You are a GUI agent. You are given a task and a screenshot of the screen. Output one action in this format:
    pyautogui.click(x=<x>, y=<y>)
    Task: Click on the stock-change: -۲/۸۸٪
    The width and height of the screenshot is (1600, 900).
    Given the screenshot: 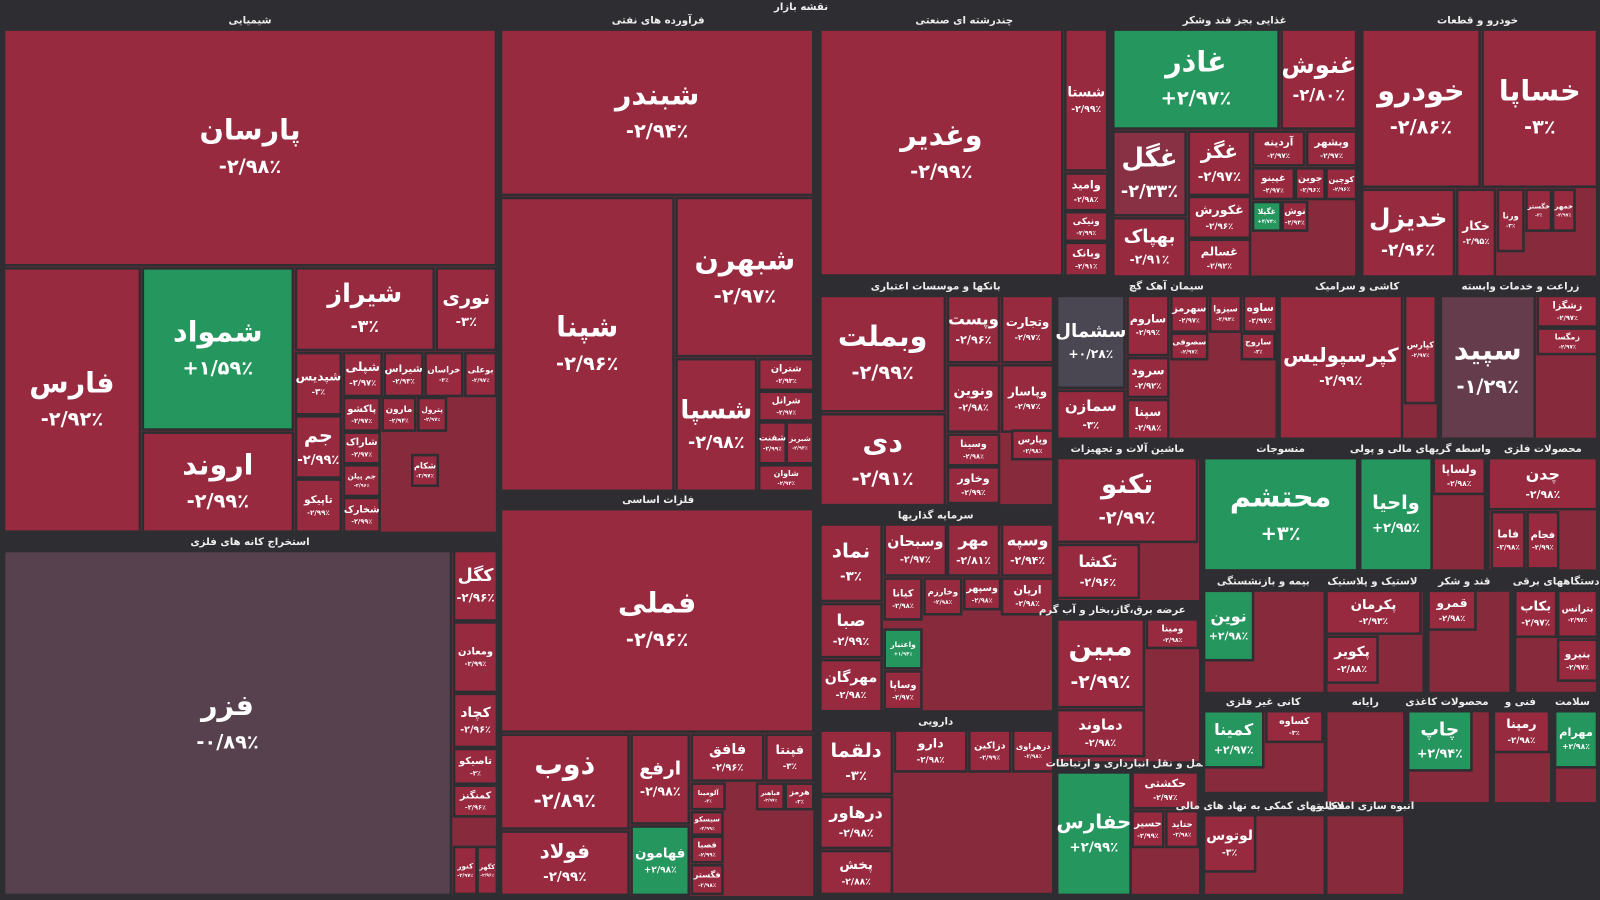 What is the action you would take?
    pyautogui.click(x=855, y=882)
    